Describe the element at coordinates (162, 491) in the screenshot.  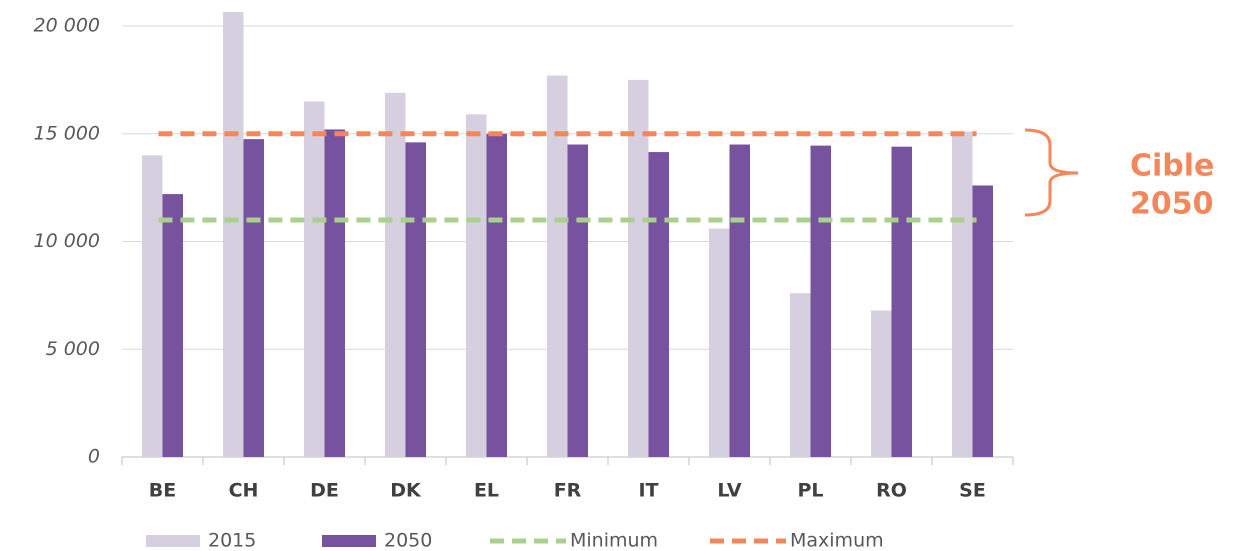
I see `x-tick-label: BE` at that location.